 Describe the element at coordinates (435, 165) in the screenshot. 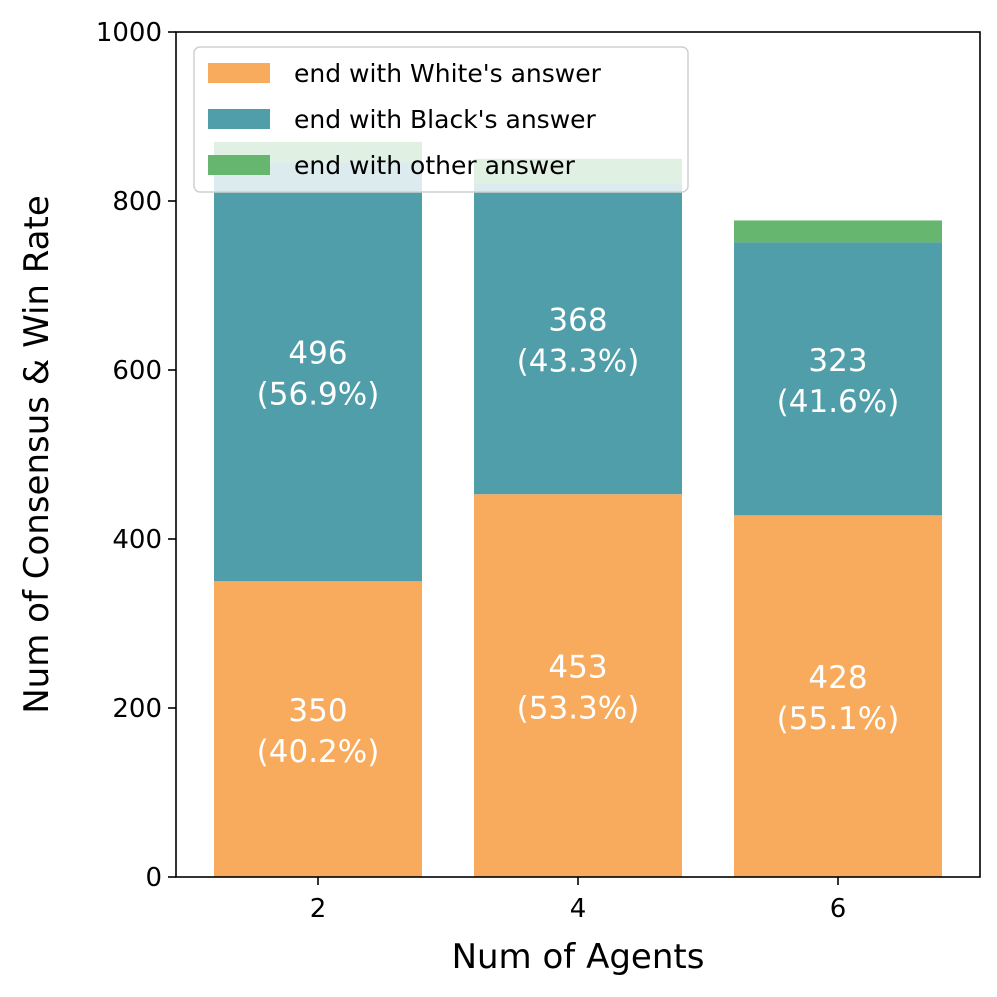

I see `legend-label: end with other answer` at that location.